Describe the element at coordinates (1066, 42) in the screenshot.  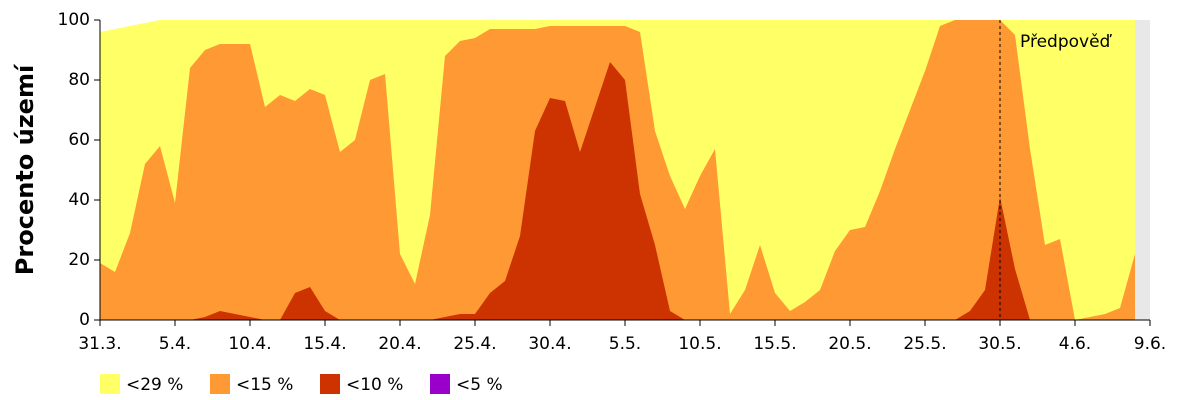
I see `forecast-label: Předpověď` at that location.